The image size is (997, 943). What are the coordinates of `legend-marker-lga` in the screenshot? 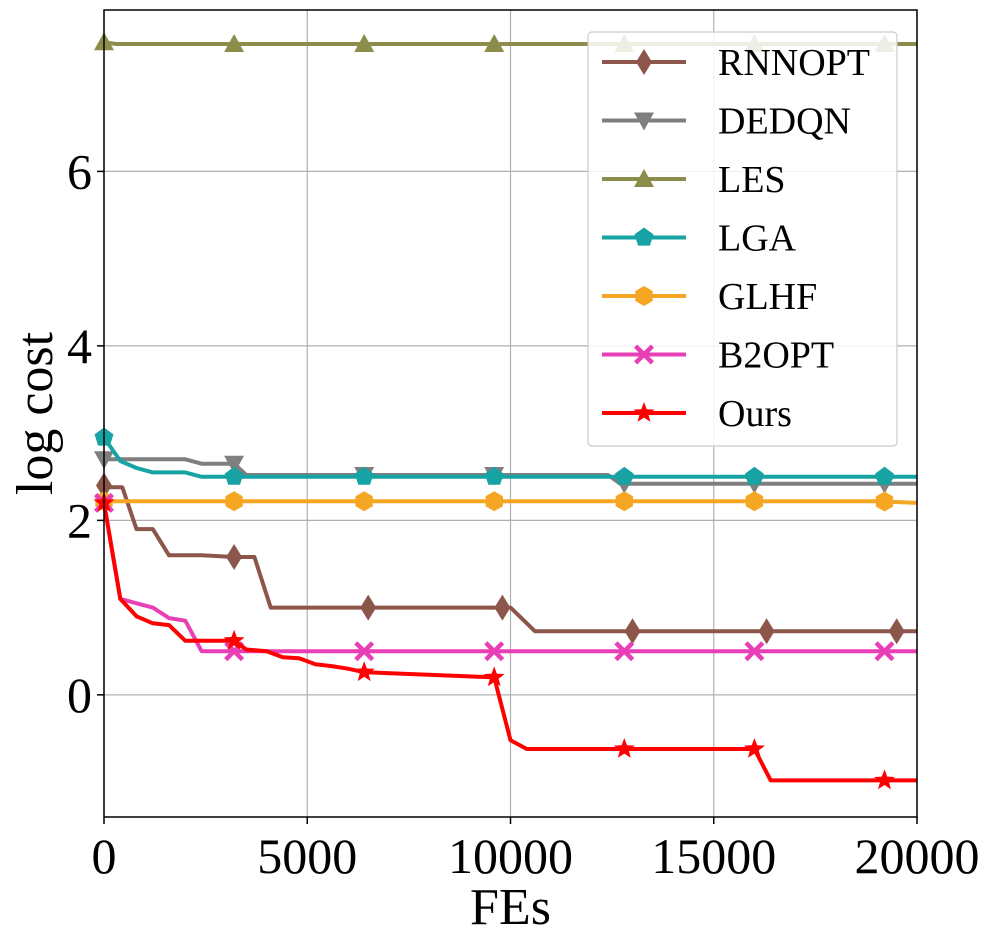 It's located at (644, 236).